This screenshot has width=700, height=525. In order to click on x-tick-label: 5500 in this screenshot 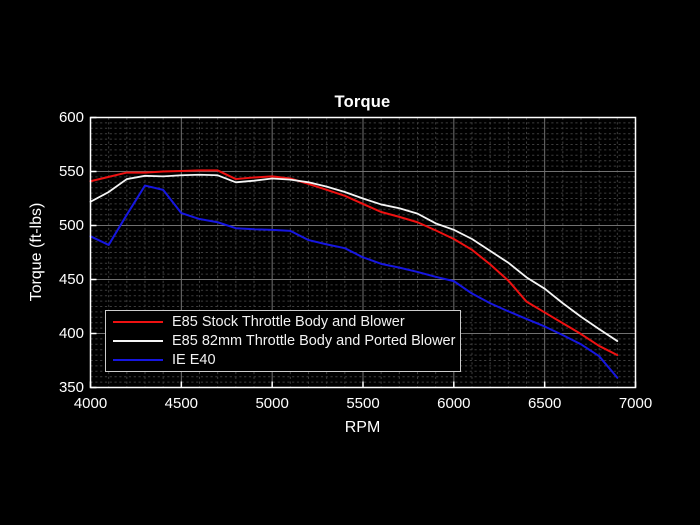, I will do `click(363, 403)`.